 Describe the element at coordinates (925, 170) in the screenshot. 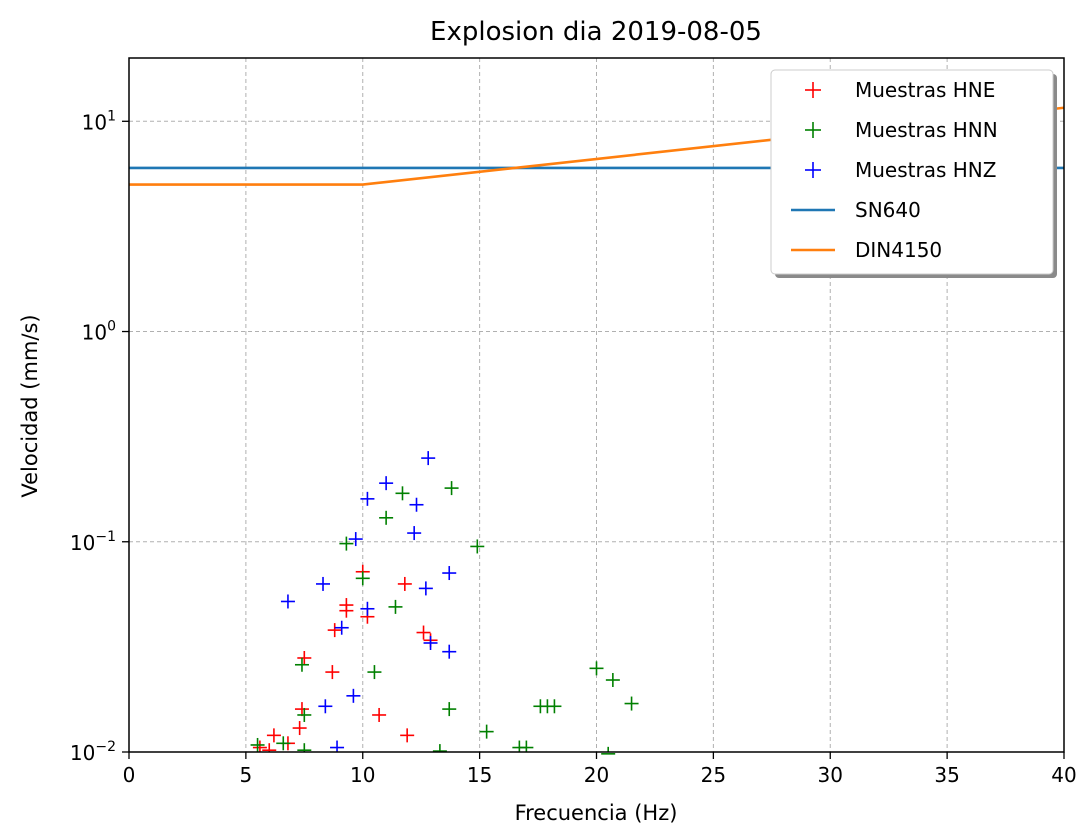

I see `legend-label: Muestras HNZ` at that location.